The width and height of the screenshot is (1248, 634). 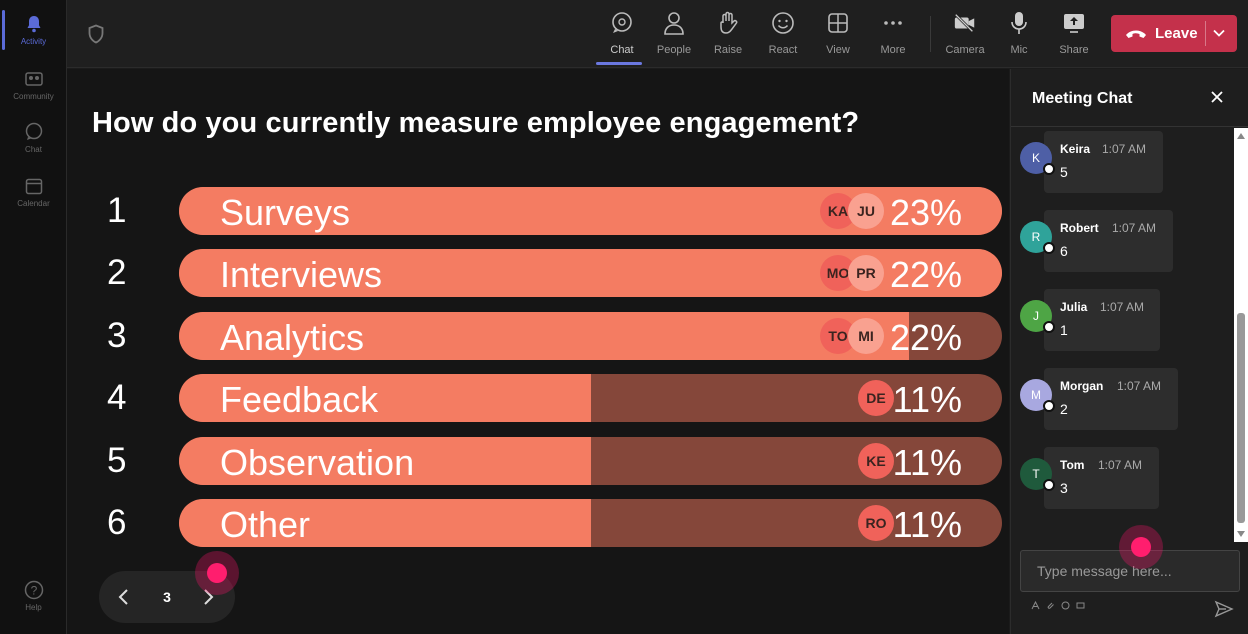 What do you see at coordinates (1241, 136) in the screenshot?
I see `scroll-up-icon` at bounding box center [1241, 136].